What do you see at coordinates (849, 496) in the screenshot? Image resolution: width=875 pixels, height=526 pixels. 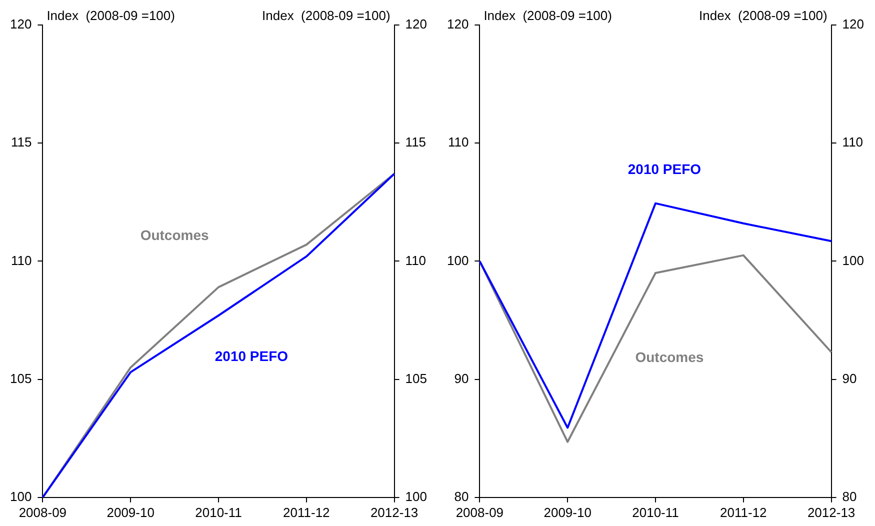 I see `y2-tick-label: 80` at bounding box center [849, 496].